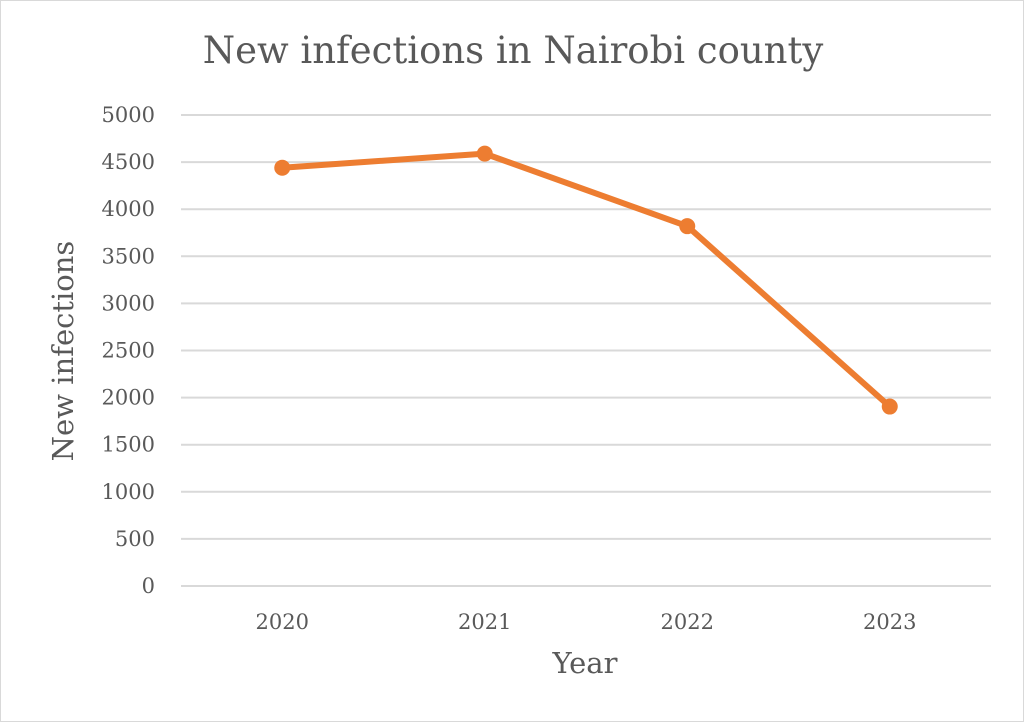 Image resolution: width=1024 pixels, height=723 pixels. I want to click on y-tick-label: 2500, so click(128, 351).